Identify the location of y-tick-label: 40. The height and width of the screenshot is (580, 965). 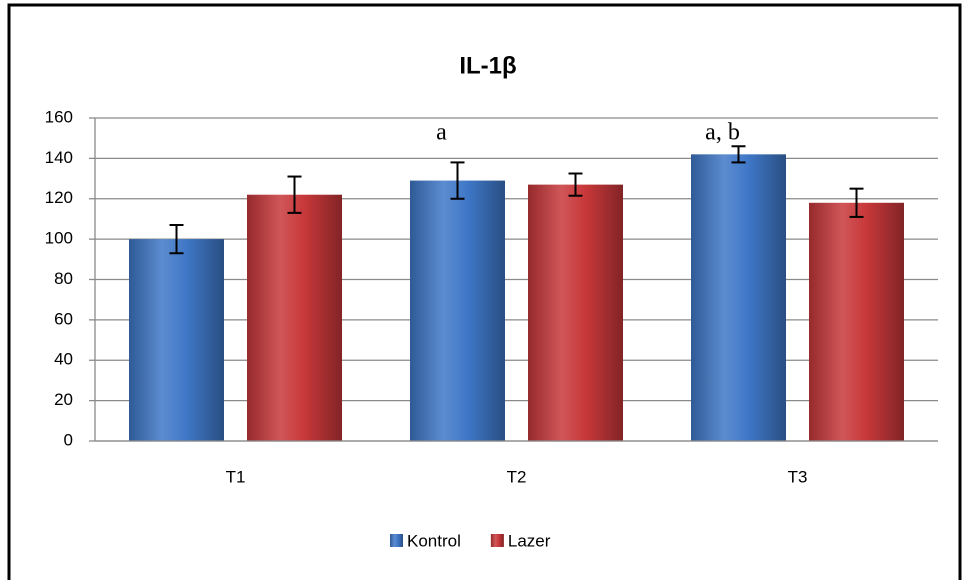
(63, 359).